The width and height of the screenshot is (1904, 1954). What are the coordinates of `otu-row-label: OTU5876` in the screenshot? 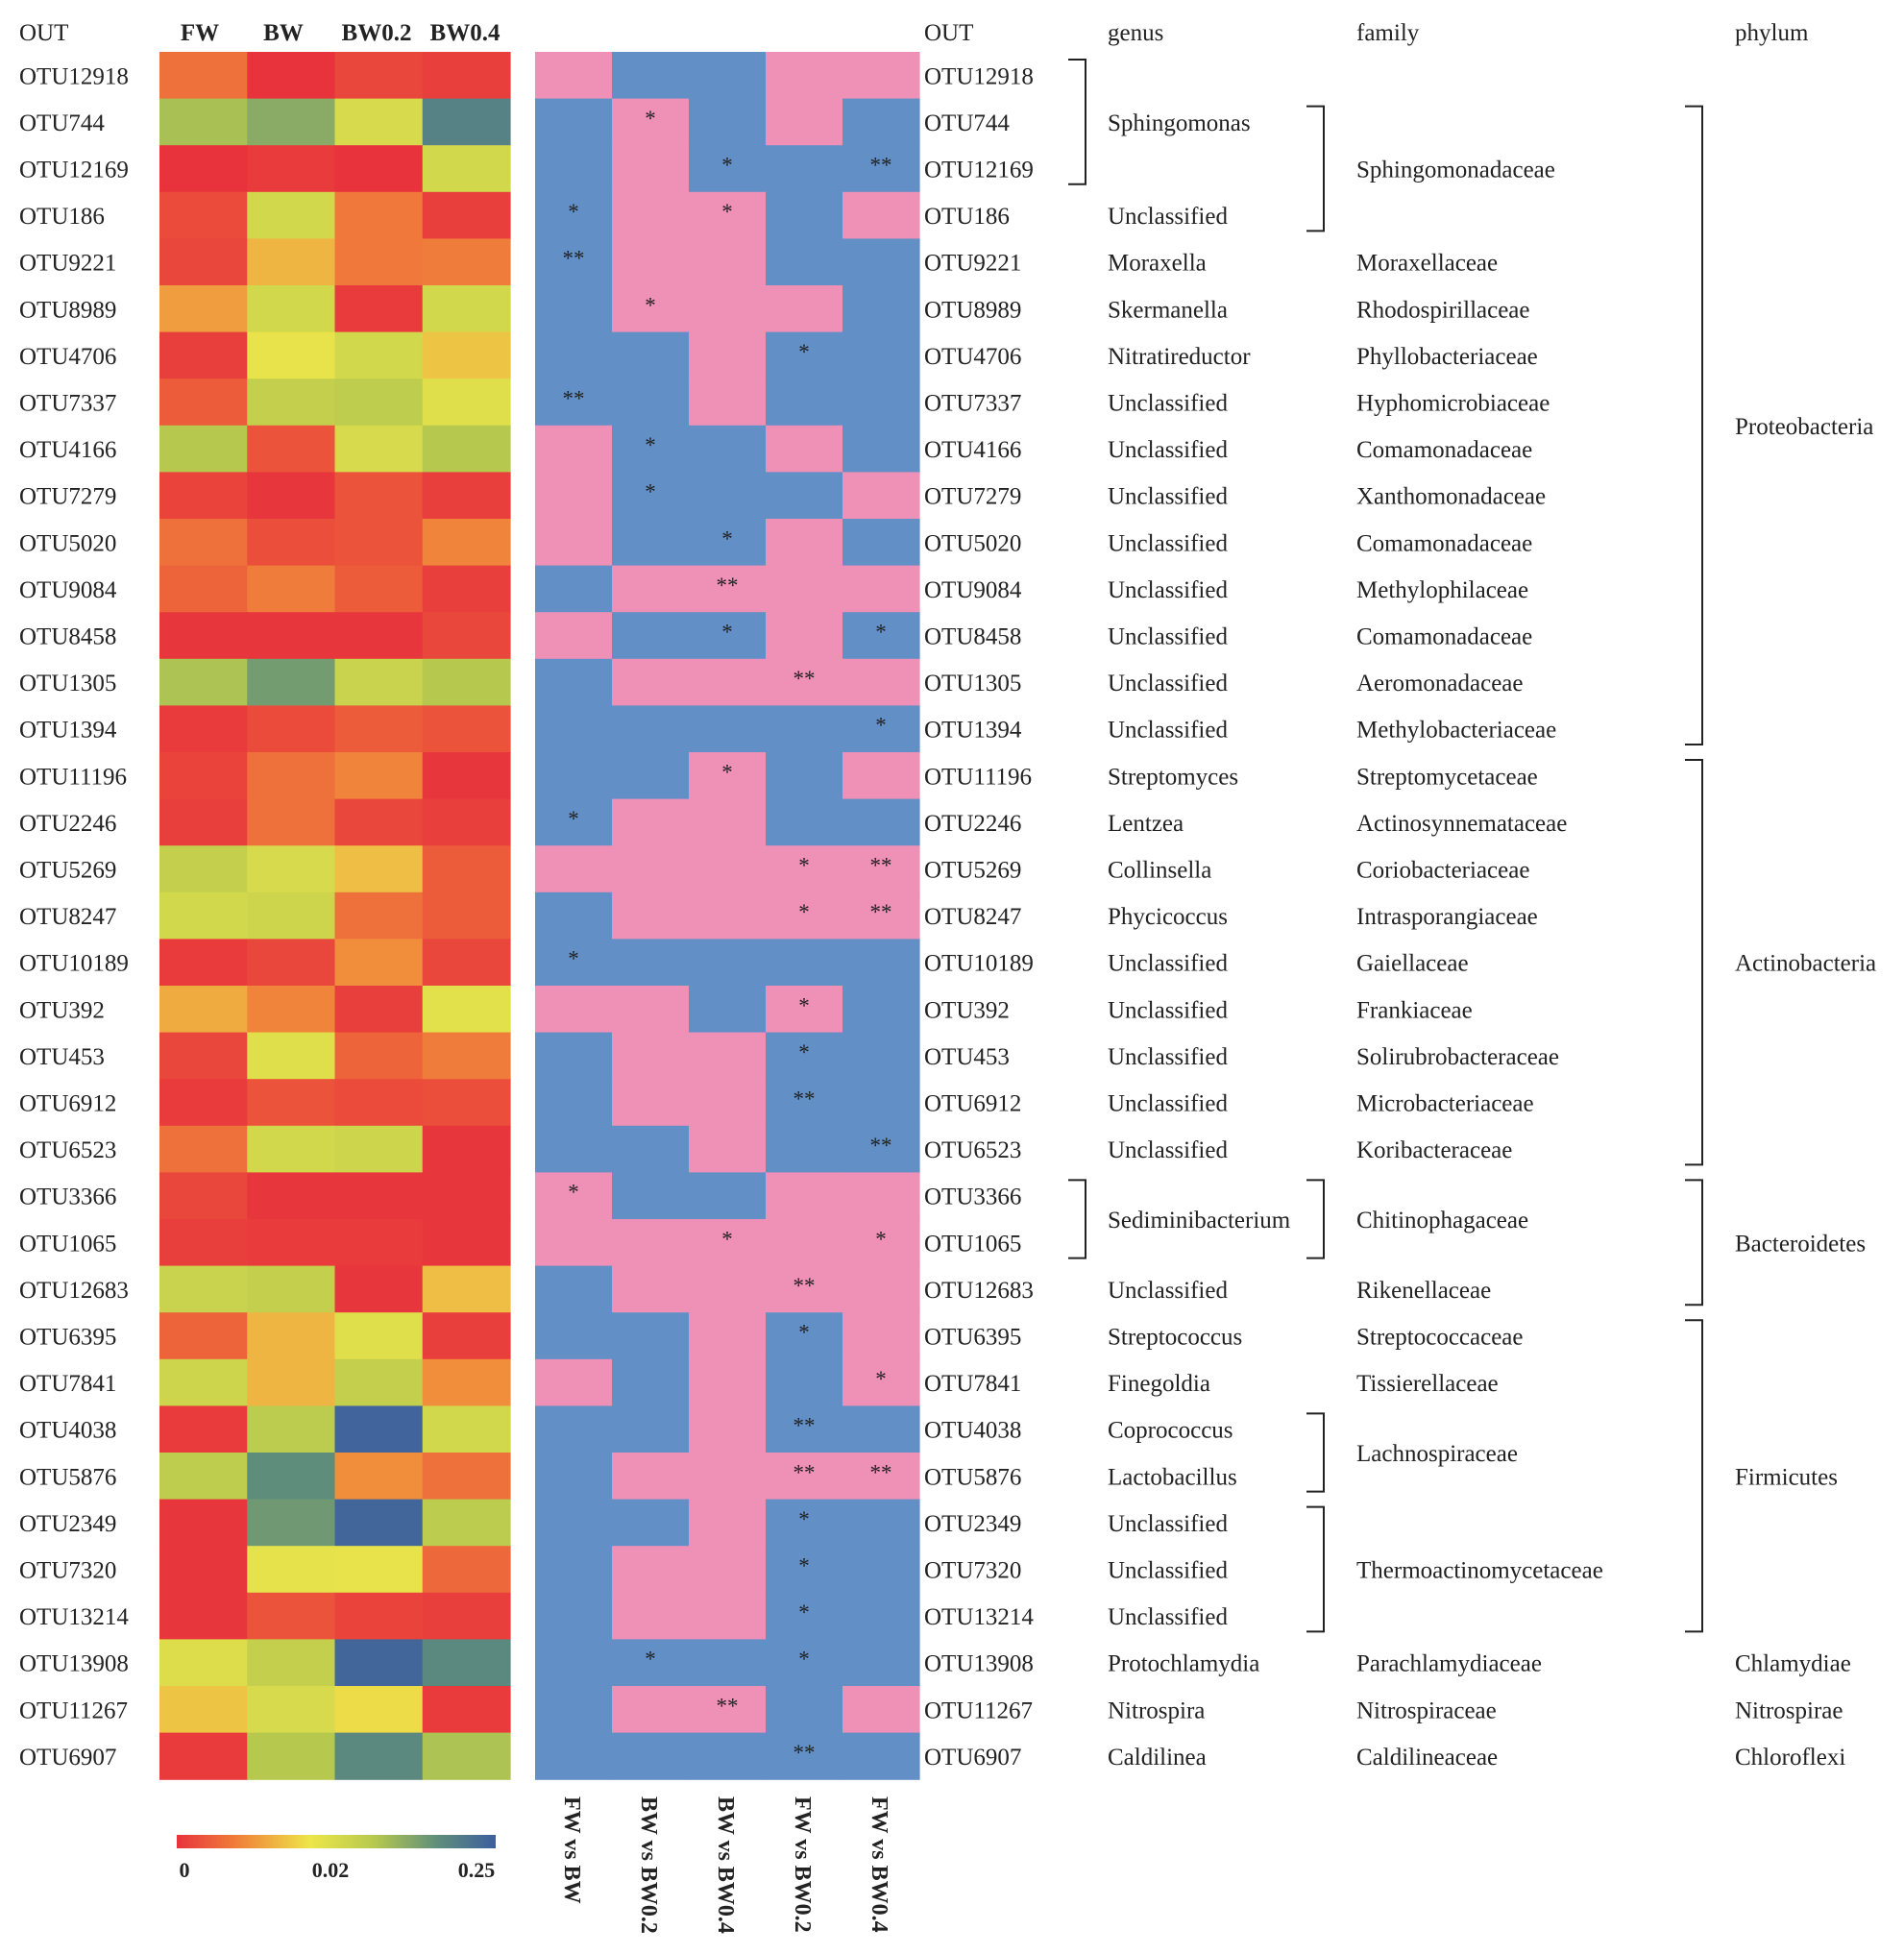 It's located at (972, 1477).